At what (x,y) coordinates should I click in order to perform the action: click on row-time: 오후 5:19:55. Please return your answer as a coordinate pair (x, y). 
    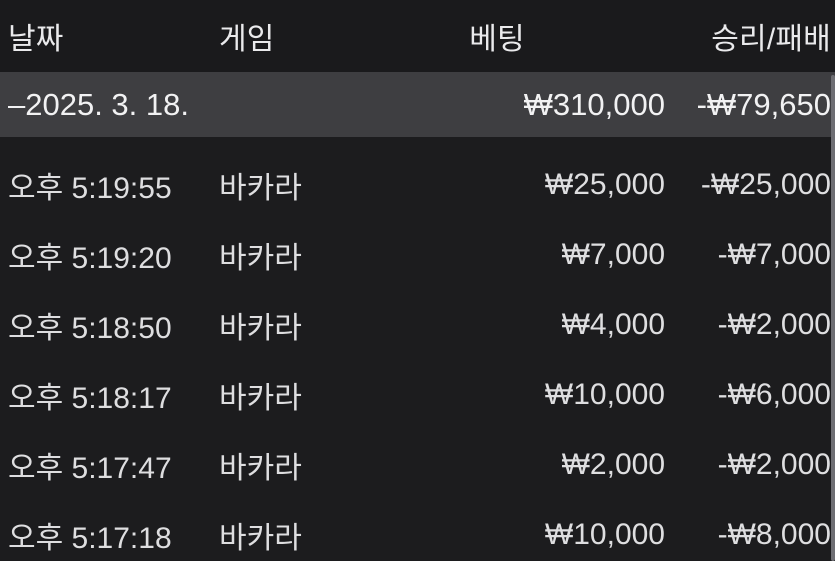
    Looking at the image, I should click on (90, 188).